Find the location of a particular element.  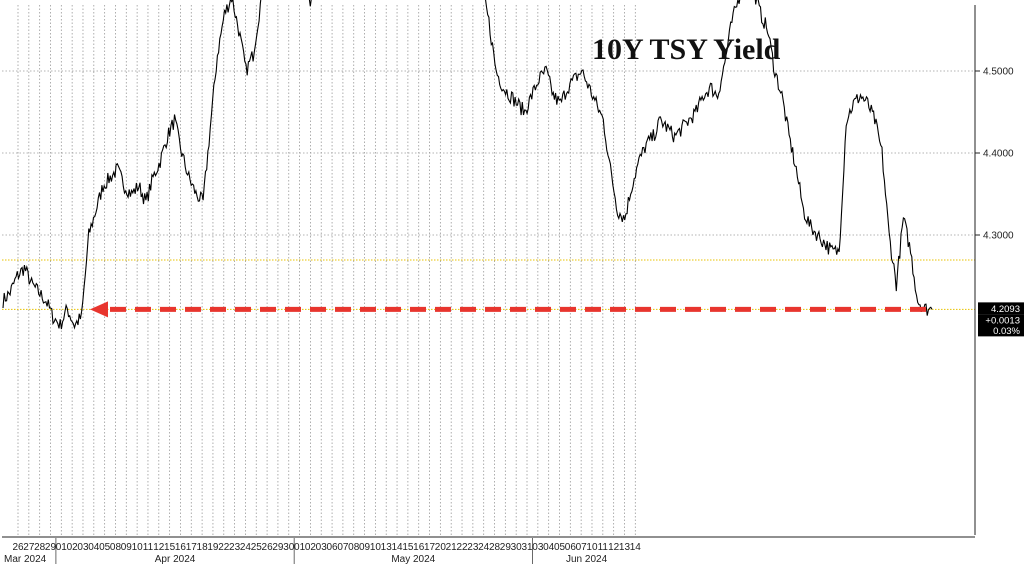

y-tick-label: 4.5000 is located at coordinates (998, 72).